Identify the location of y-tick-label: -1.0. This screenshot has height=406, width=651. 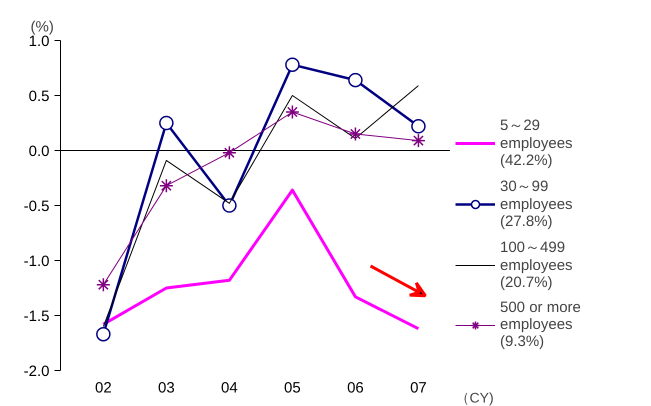
(37, 261).